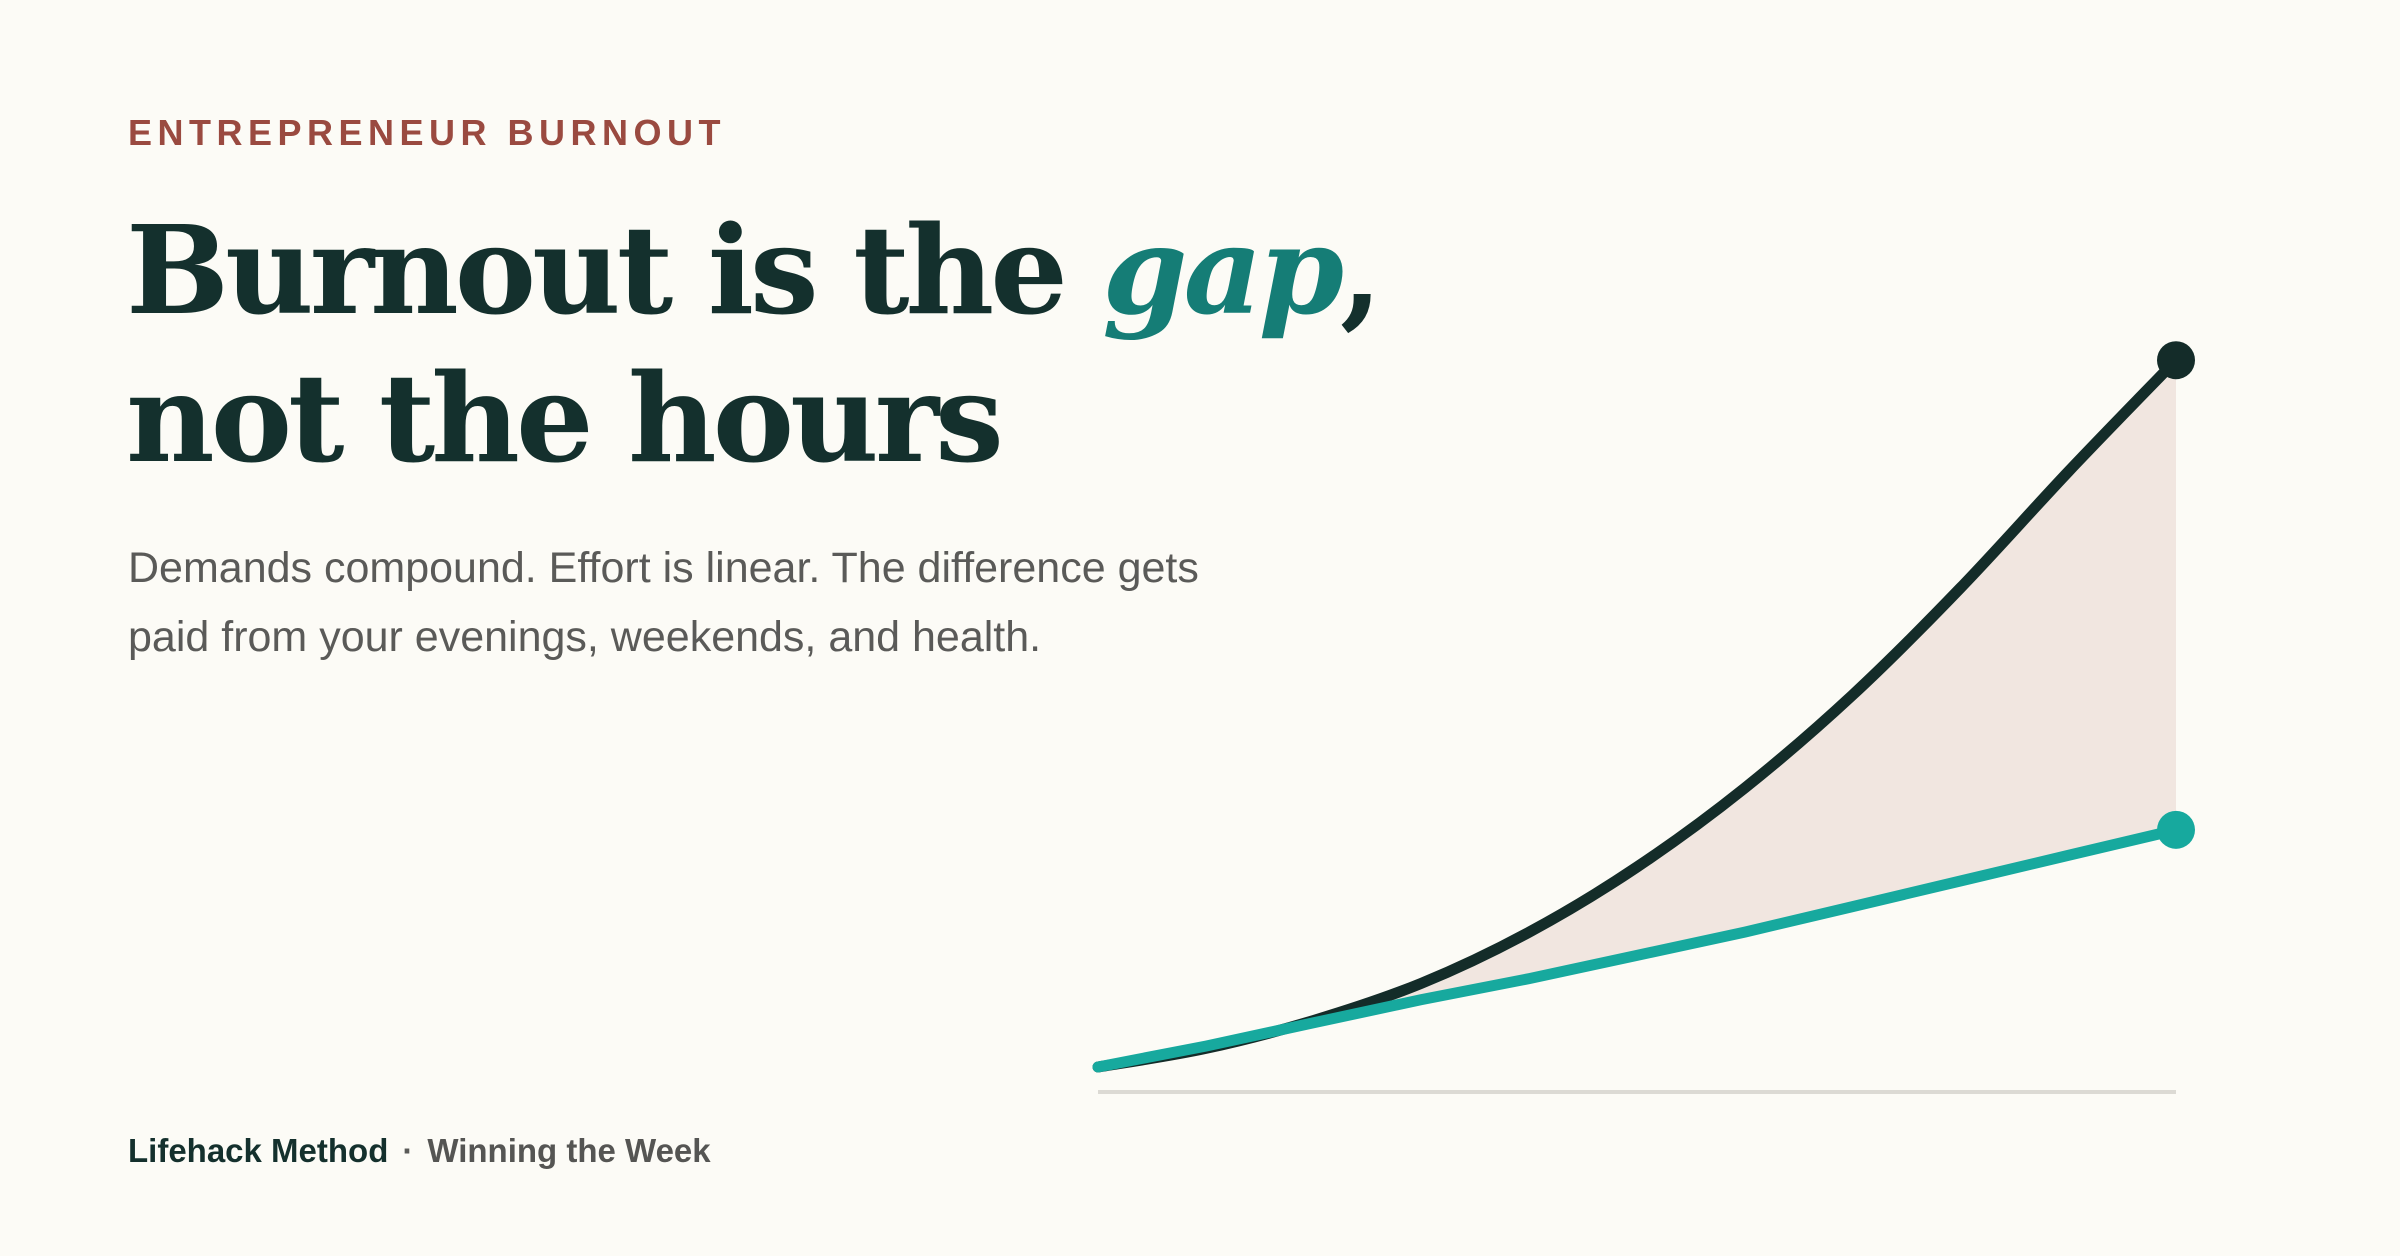  Describe the element at coordinates (2176, 829) in the screenshot. I see `effort-end-marker` at that location.